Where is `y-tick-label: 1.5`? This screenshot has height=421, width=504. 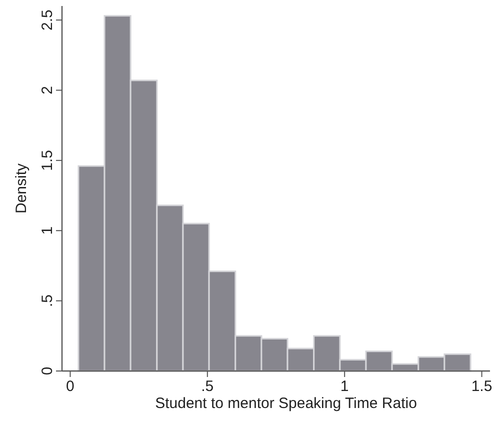 y-tick-label: 1.5 is located at coordinates (47, 160).